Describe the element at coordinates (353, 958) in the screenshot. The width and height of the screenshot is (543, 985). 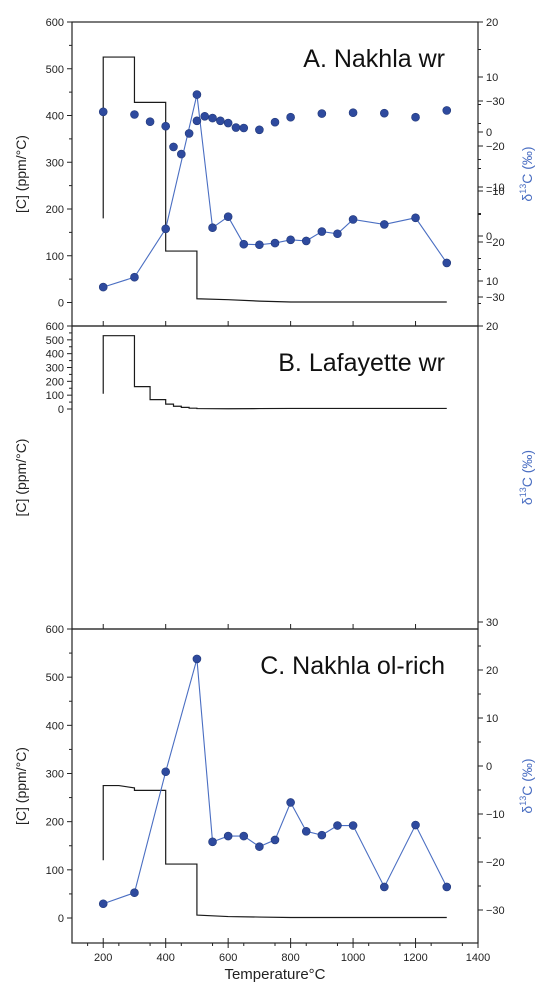
I see `x-tick-label: 1000` at that location.